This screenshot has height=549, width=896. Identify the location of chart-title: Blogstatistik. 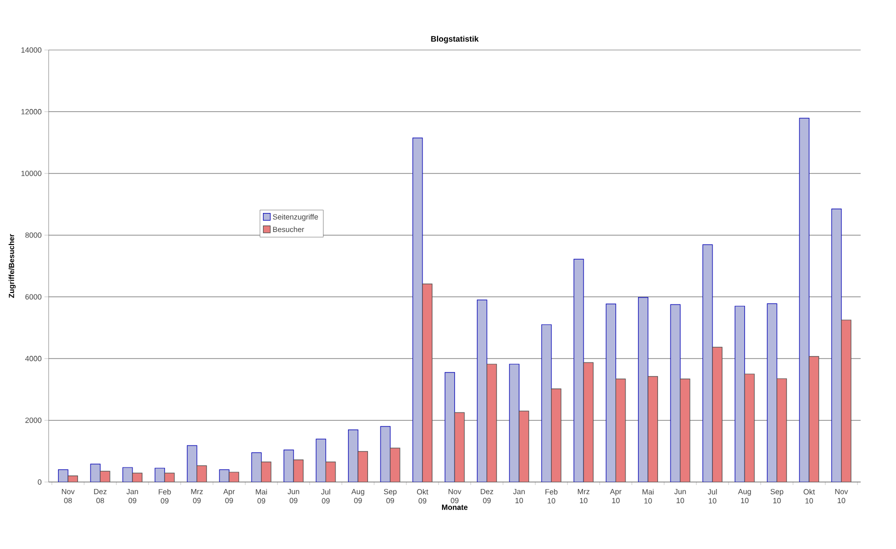
(455, 40).